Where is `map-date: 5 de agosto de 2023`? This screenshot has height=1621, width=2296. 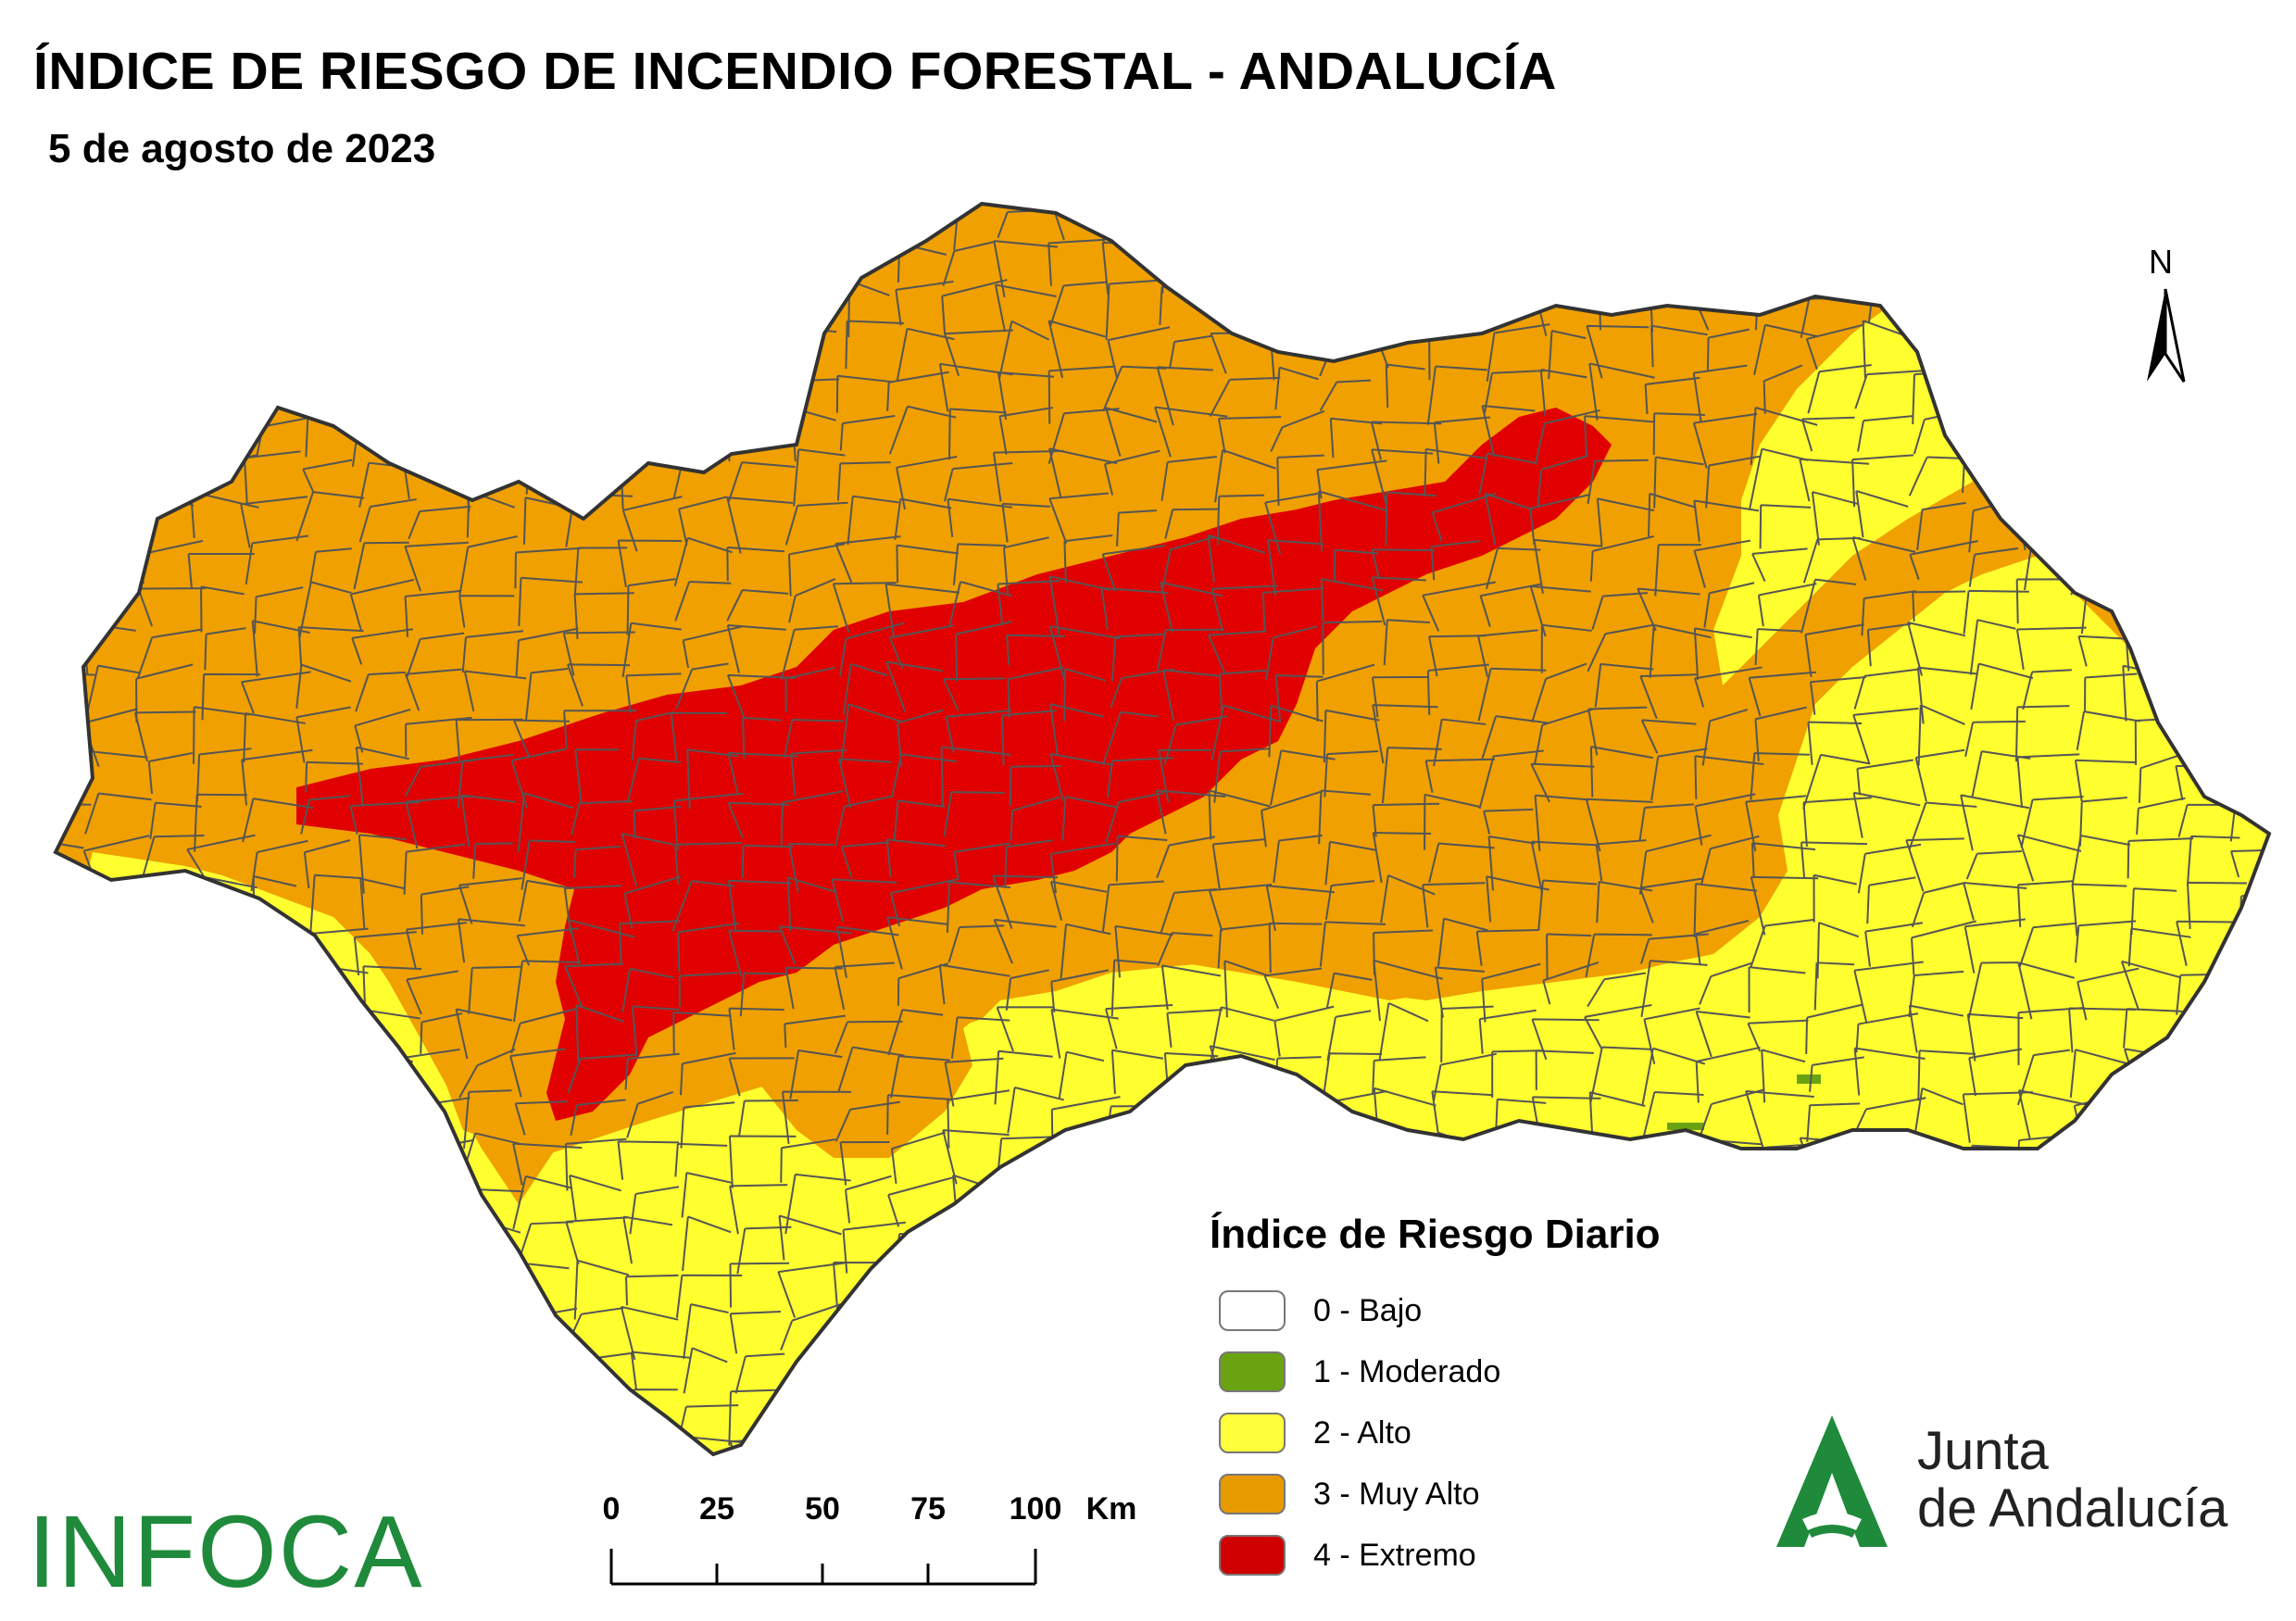
map-date: 5 de agosto de 2023 is located at coordinates (242, 148).